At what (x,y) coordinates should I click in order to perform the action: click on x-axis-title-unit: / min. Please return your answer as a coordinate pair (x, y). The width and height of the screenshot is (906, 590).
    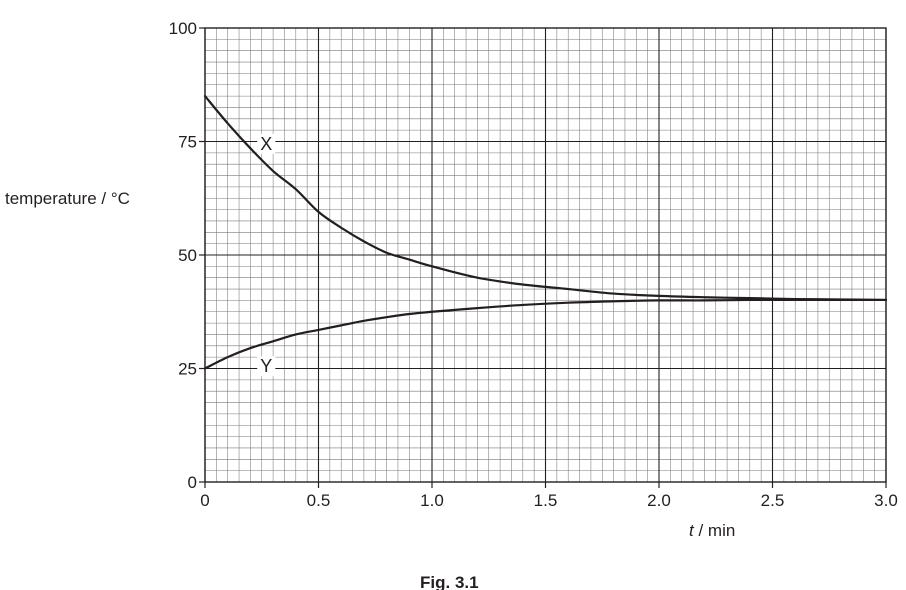
    Looking at the image, I should click on (716, 530).